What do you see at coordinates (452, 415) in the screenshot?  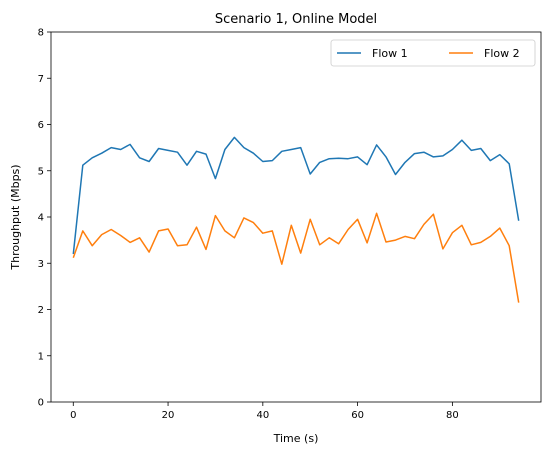 I see `x-tick-label: 80` at bounding box center [452, 415].